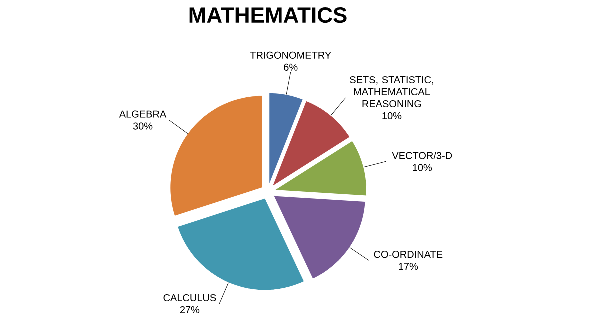 Image resolution: width=600 pixels, height=335 pixels. I want to click on data-label: 17%, so click(408, 266).